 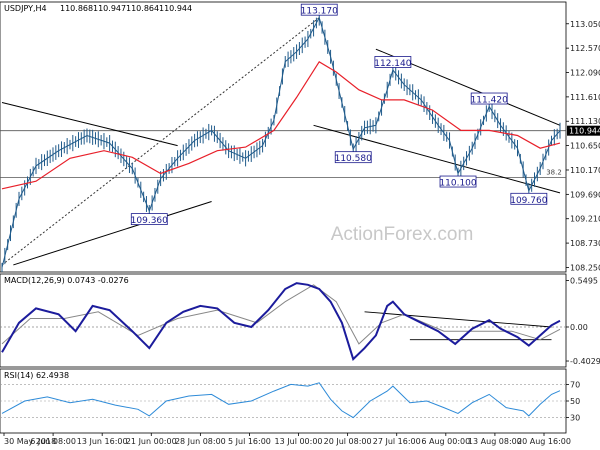 I want to click on annotation-label: 109.760, so click(x=528, y=201).